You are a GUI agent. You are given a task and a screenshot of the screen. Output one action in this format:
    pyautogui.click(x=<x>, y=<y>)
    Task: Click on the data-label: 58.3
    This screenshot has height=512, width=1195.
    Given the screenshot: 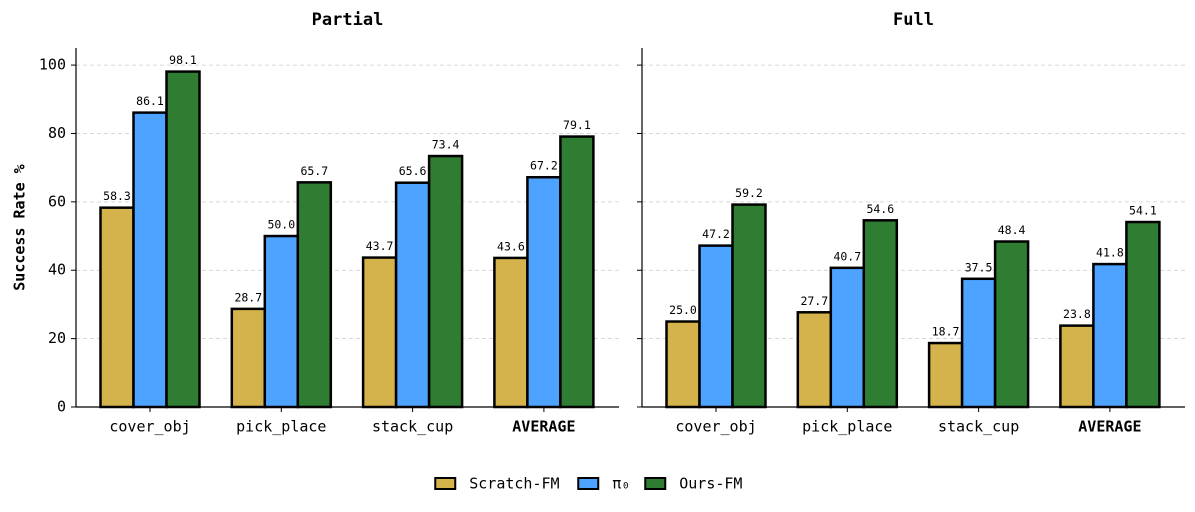 What is the action you would take?
    pyautogui.click(x=117, y=196)
    